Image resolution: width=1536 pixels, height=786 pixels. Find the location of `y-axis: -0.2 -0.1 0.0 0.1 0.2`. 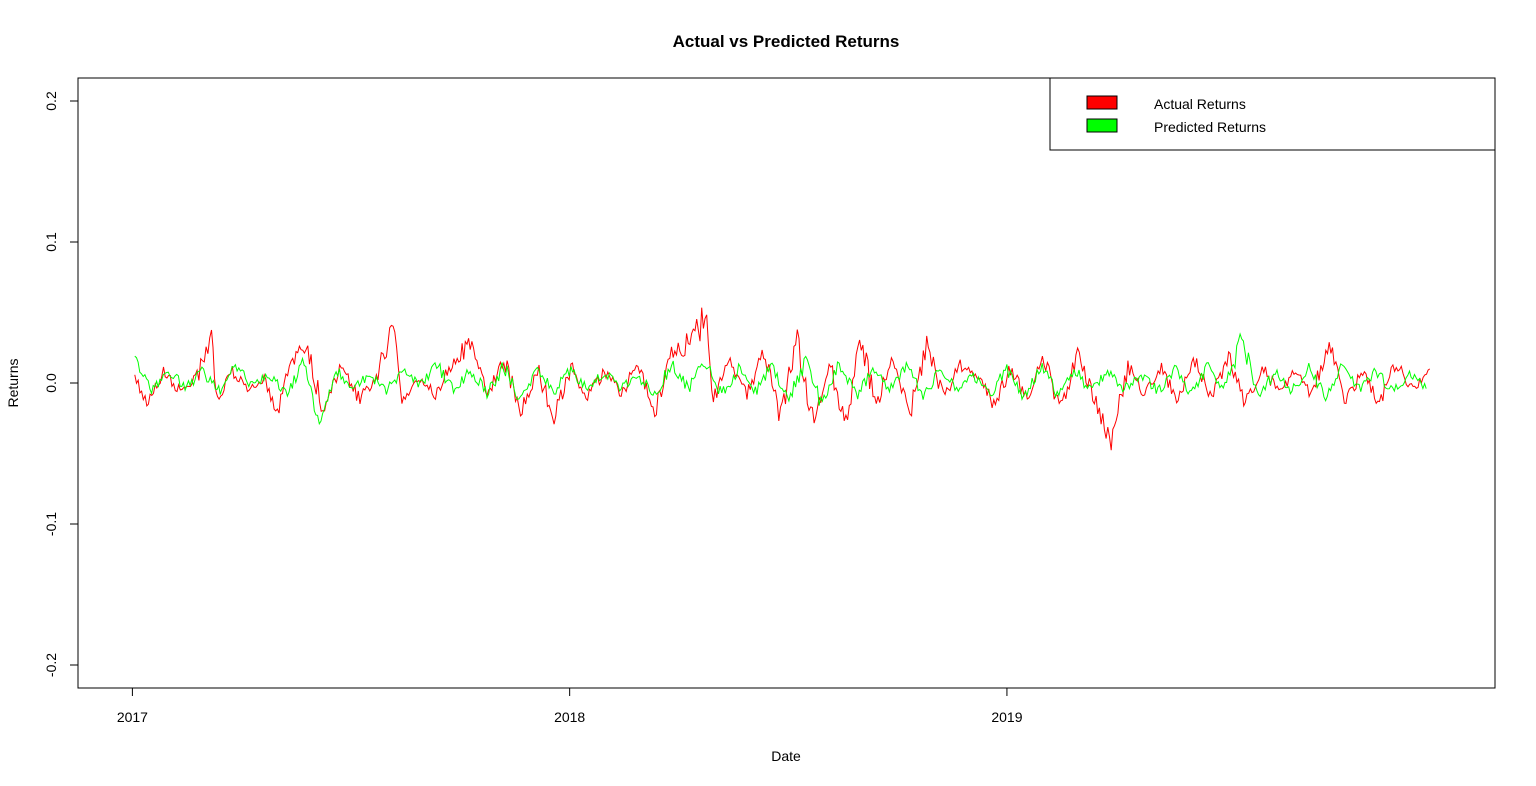

y-axis: -0.2 -0.1 0.0 0.1 0.2 is located at coordinates (61, 384).